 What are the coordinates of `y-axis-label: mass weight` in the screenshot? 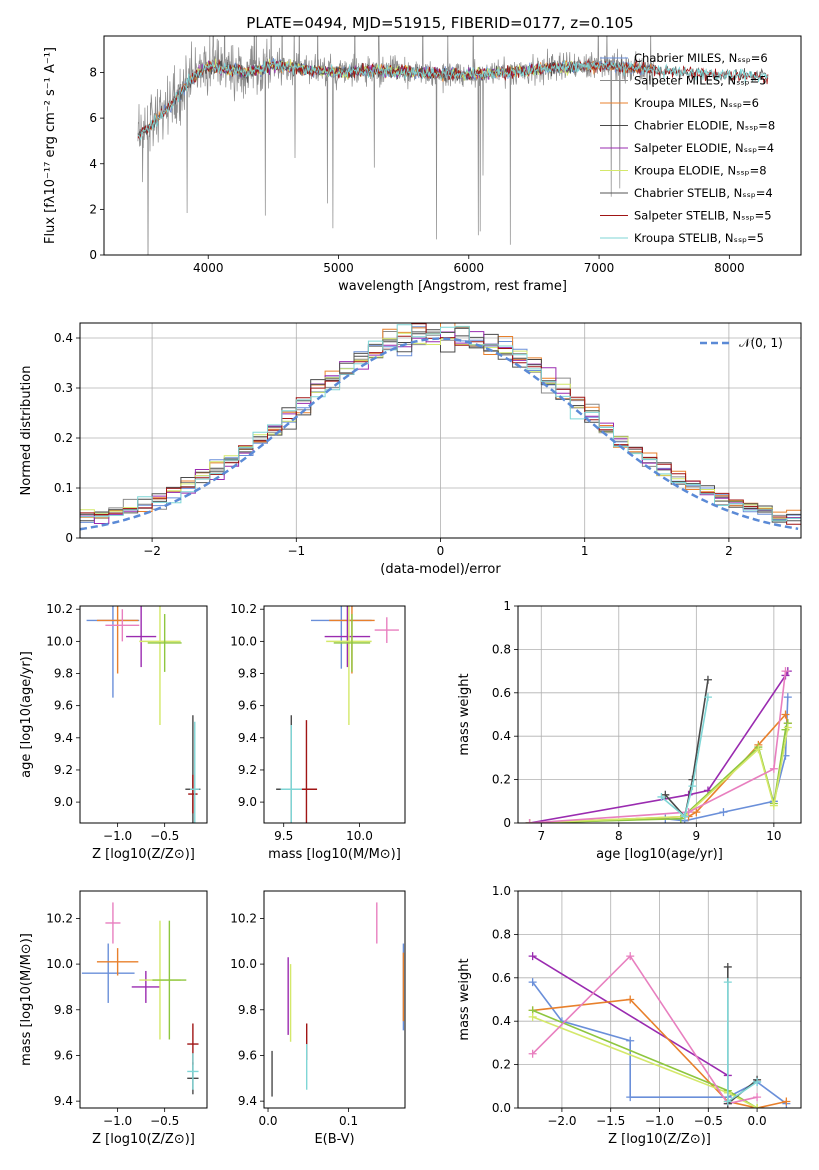 It's located at (464, 999).